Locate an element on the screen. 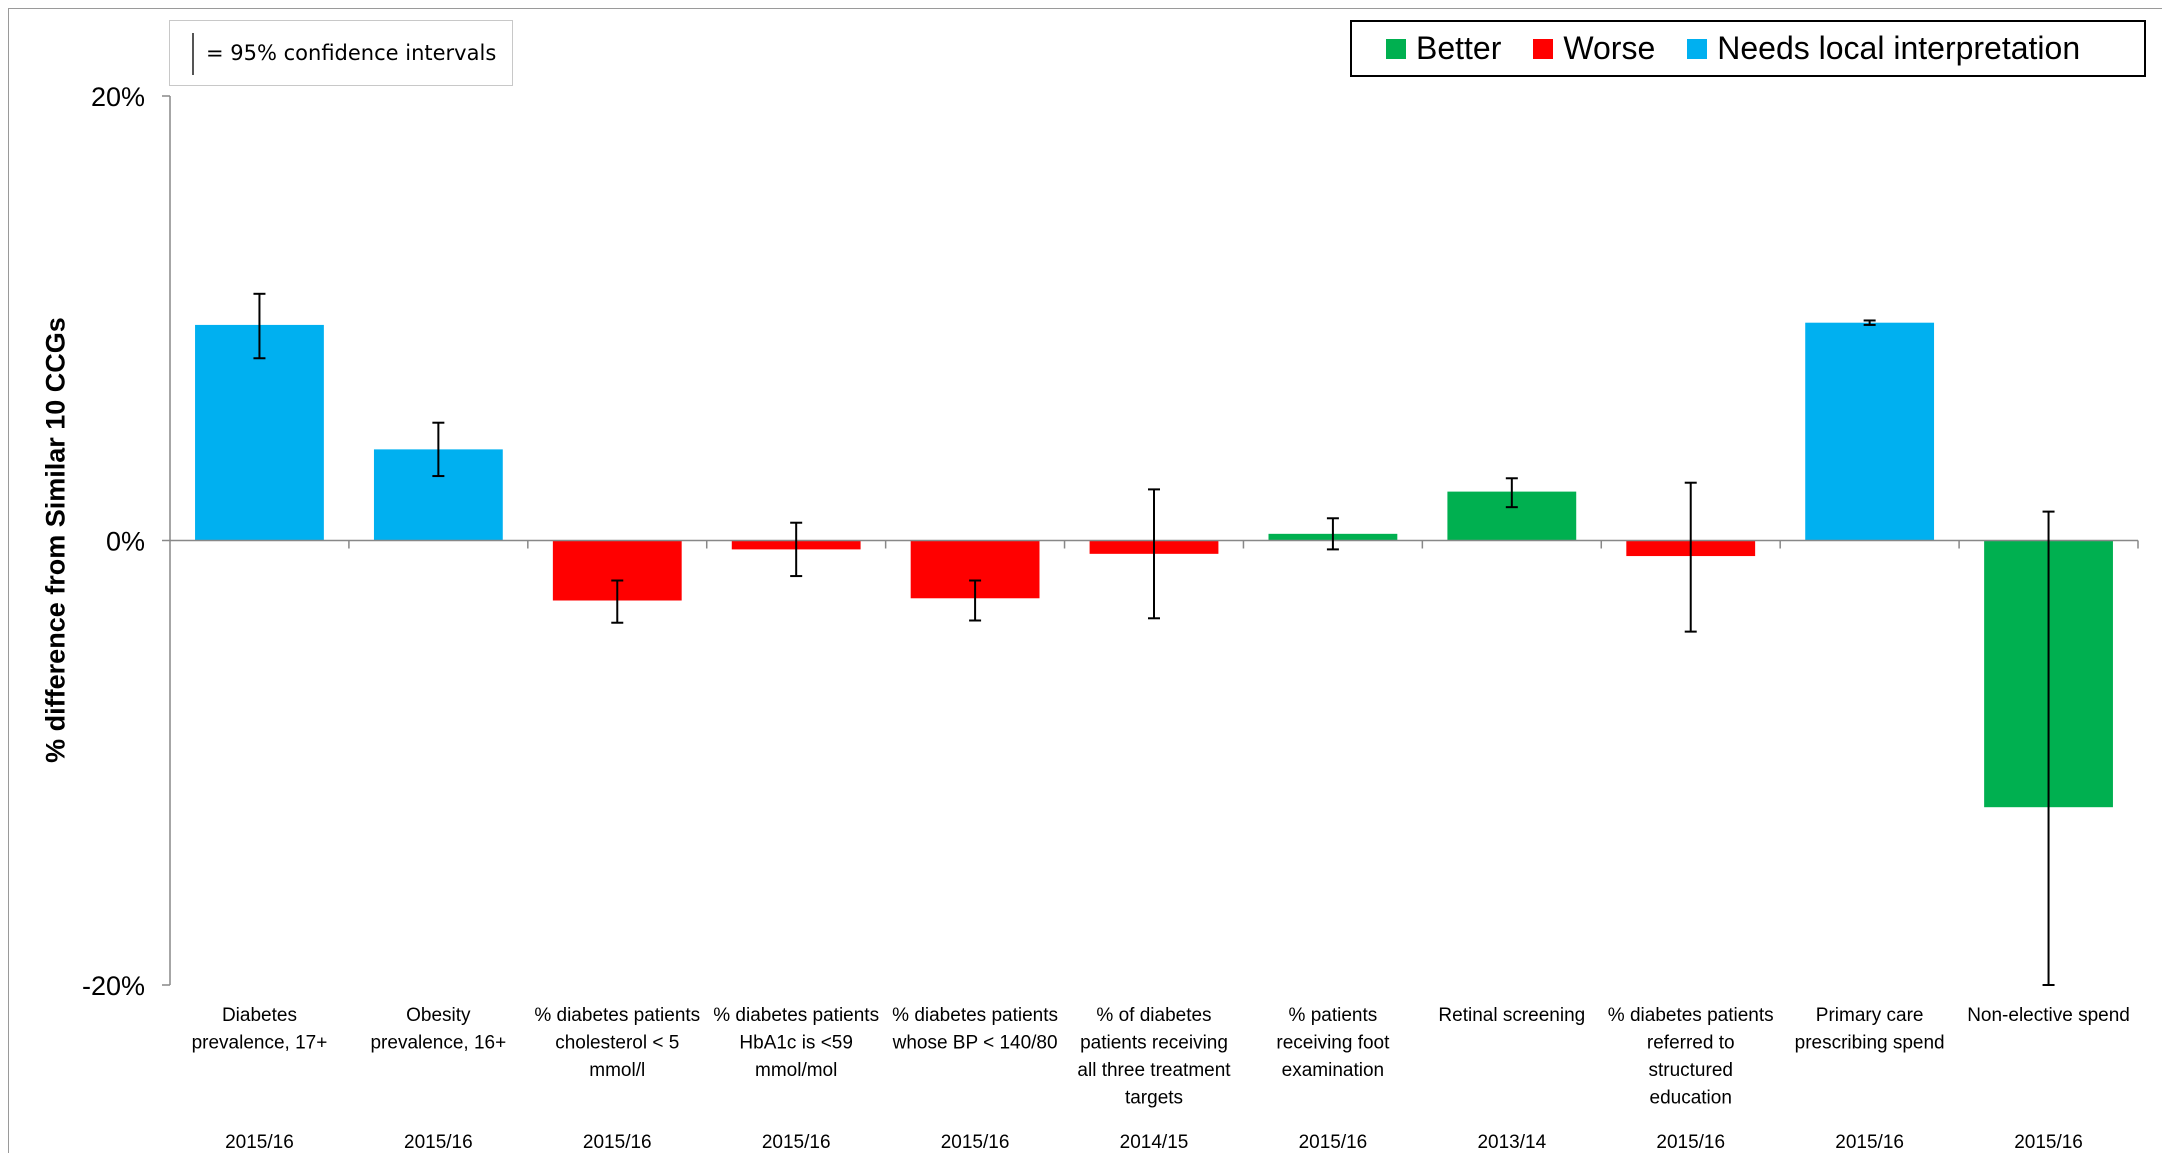 The width and height of the screenshot is (2162, 1153). legend-label-better: Better is located at coordinates (1459, 48).